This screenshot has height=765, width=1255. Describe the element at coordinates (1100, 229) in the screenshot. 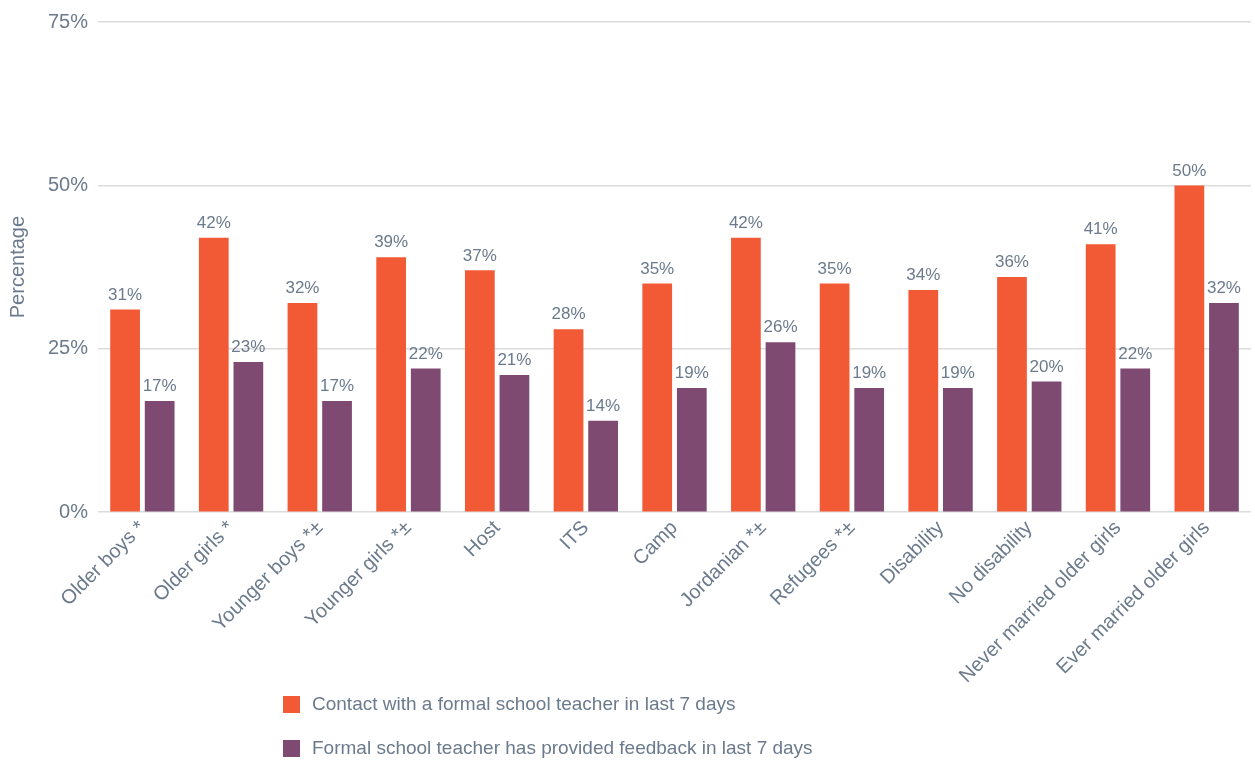

I see `data-label: 41%` at that location.